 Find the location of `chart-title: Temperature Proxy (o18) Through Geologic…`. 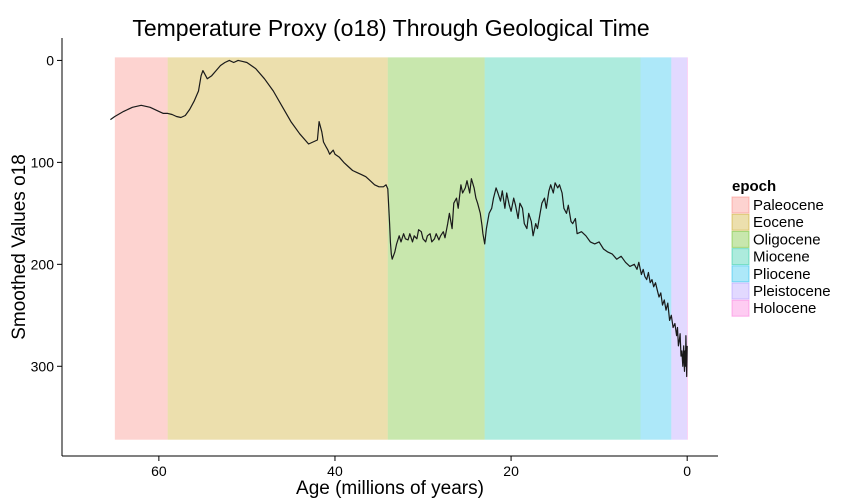

chart-title: Temperature Proxy (o18) Through Geologic… is located at coordinates (390, 28).